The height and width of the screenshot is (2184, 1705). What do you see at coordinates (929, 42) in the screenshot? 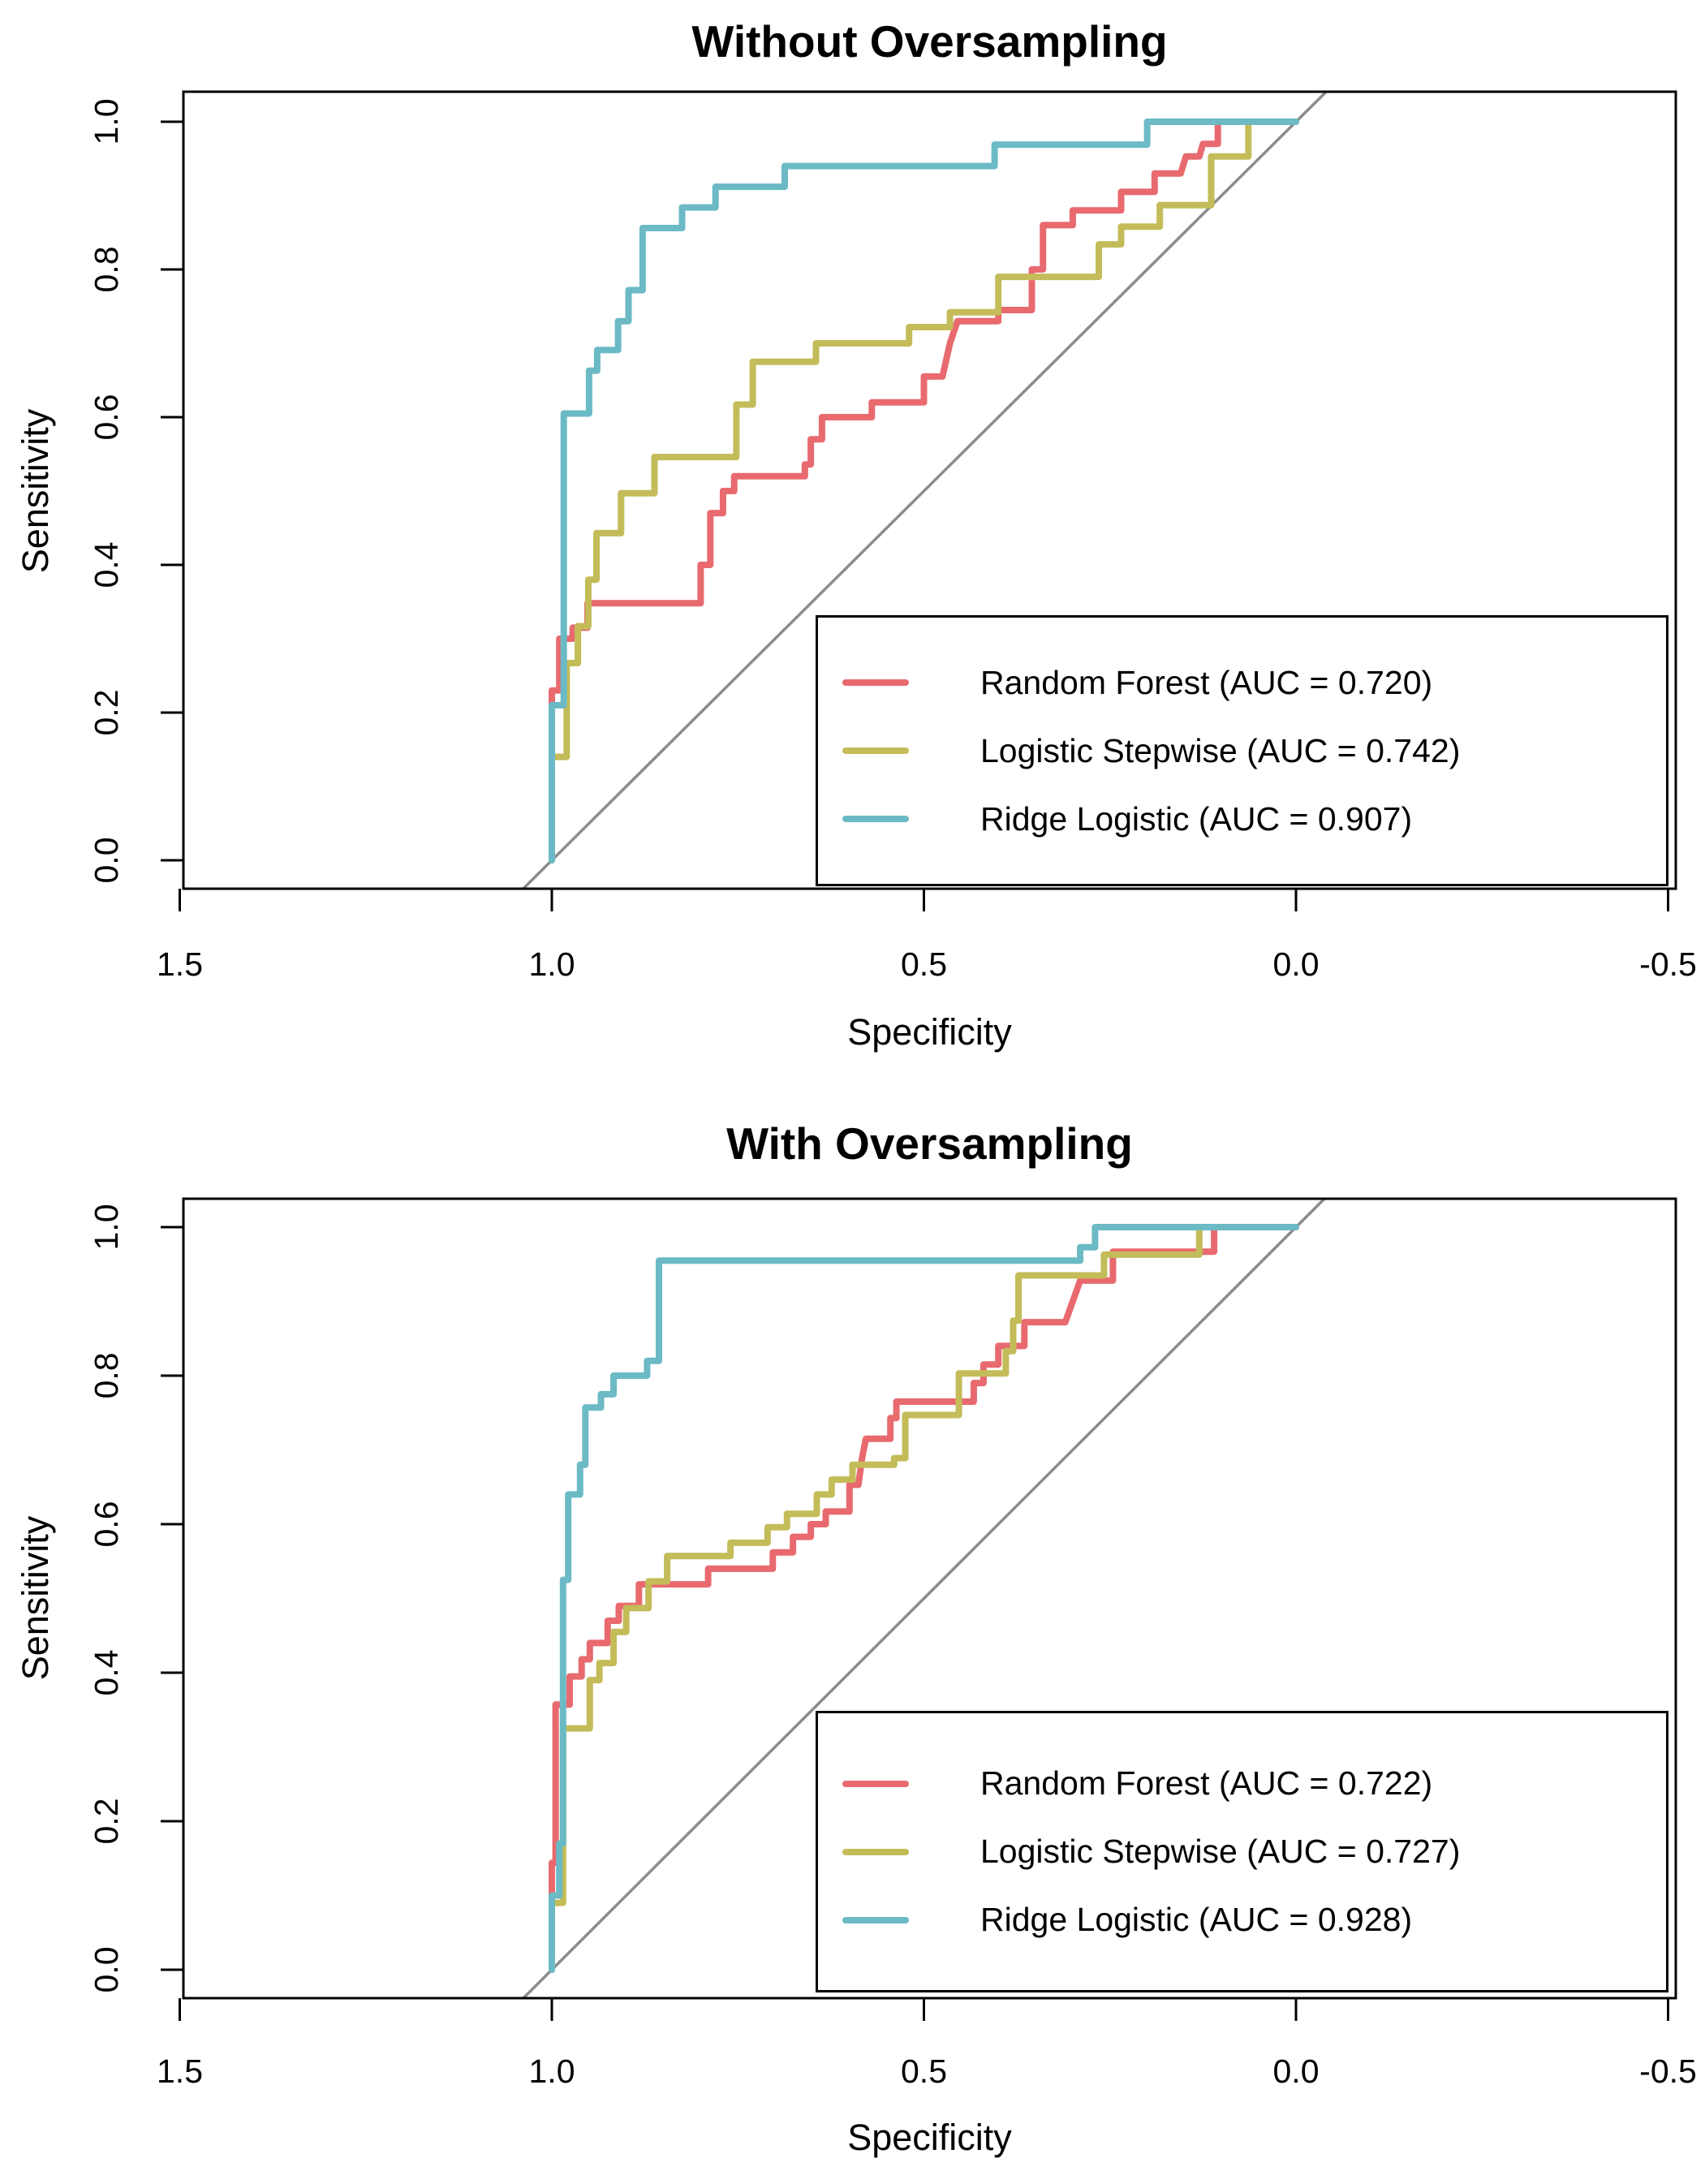
I see `plot-title-without-oversampling: Without Oversampling` at bounding box center [929, 42].